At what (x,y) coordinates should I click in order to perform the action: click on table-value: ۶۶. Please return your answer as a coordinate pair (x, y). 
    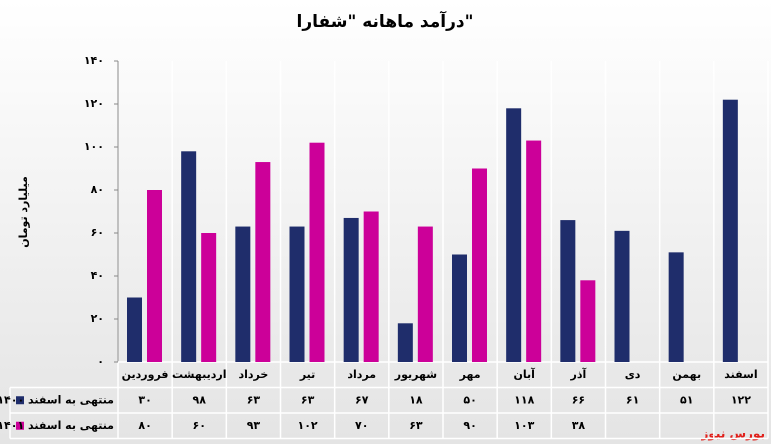
    Looking at the image, I should click on (578, 399).